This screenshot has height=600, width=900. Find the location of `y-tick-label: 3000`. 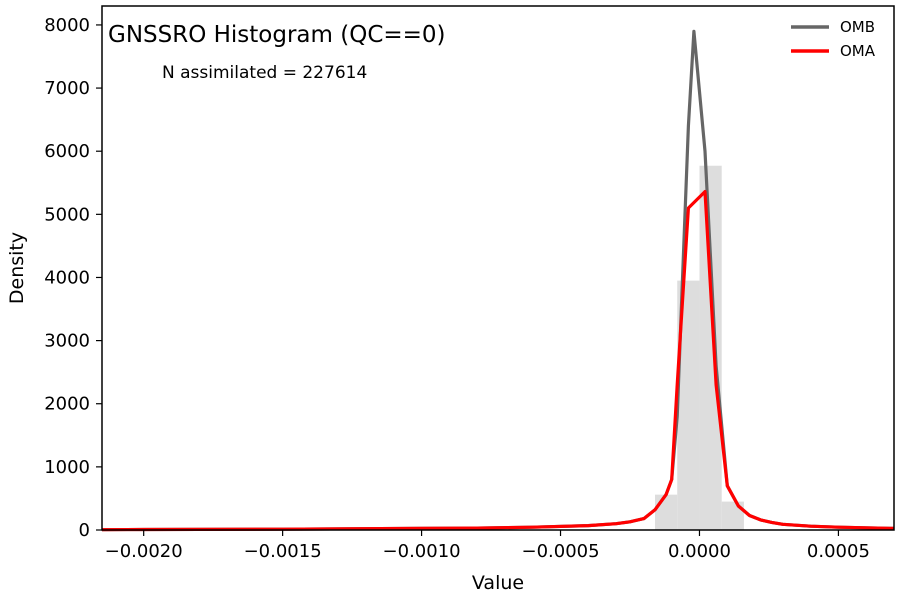

y-tick-label: 3000 is located at coordinates (67, 341).